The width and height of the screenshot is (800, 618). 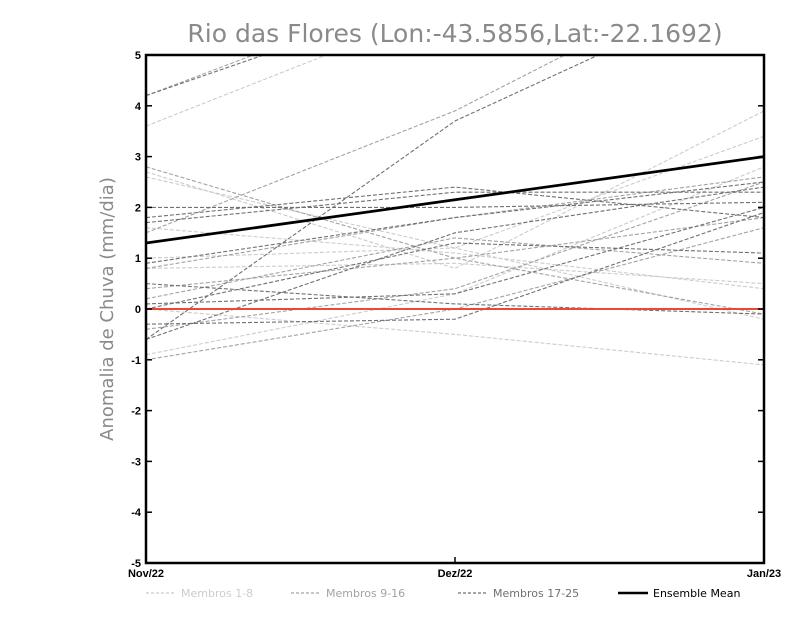 What do you see at coordinates (455, 299) in the screenshot?
I see `member-line-m22` at bounding box center [455, 299].